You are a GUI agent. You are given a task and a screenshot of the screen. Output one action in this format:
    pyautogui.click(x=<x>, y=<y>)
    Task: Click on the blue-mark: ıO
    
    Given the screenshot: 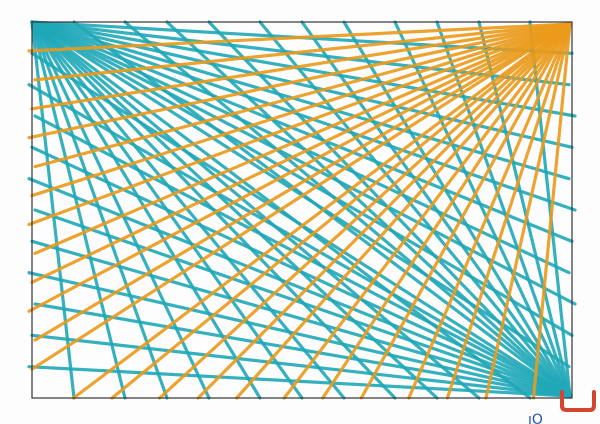 What is the action you would take?
    pyautogui.click(x=535, y=418)
    